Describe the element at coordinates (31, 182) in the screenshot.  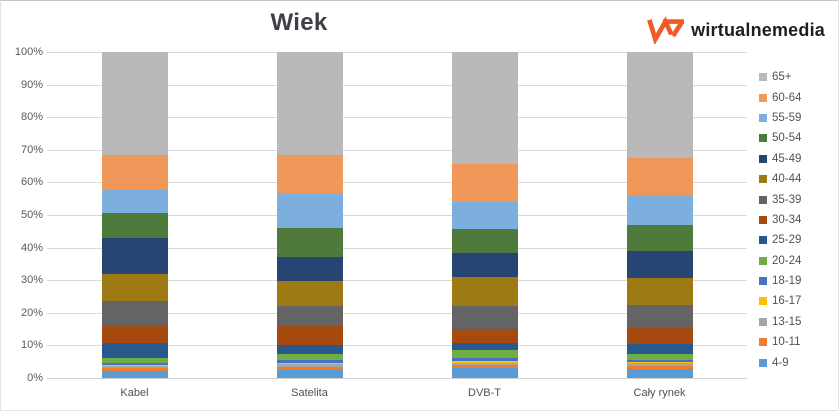
I see `y-axis-tick-label: 60%` at that location.